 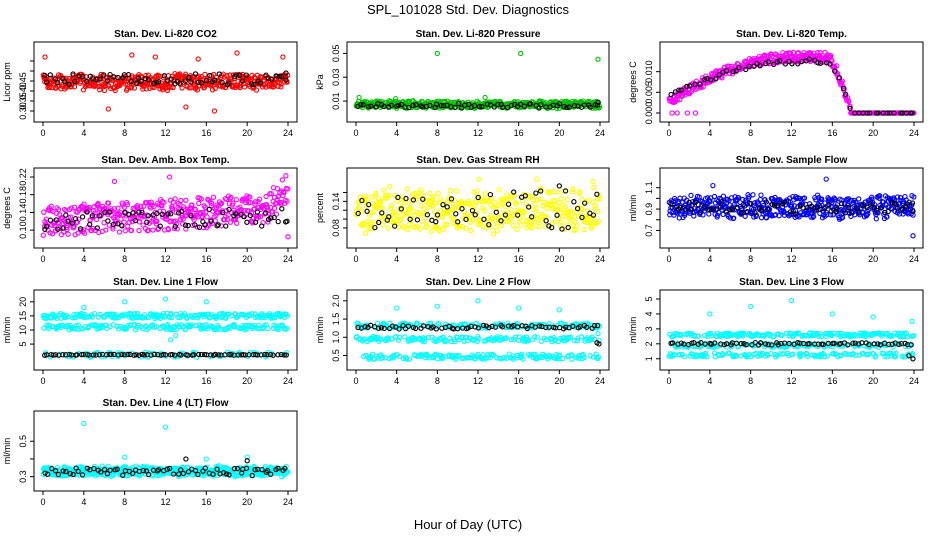 What do you see at coordinates (336, 101) in the screenshot?
I see `y-tick-label: 0.01` at bounding box center [336, 101].